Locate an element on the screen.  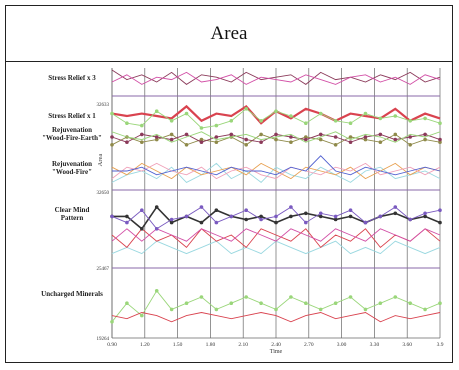
chart-title: Area is located at coordinates (229, 34).